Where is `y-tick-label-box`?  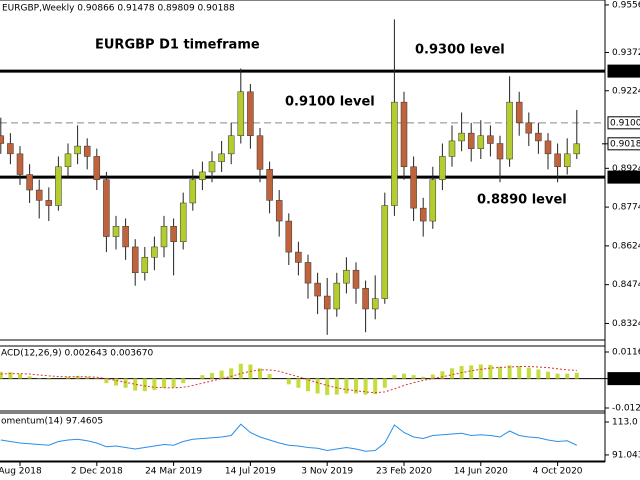 y-tick-label-box is located at coordinates (623, 379).